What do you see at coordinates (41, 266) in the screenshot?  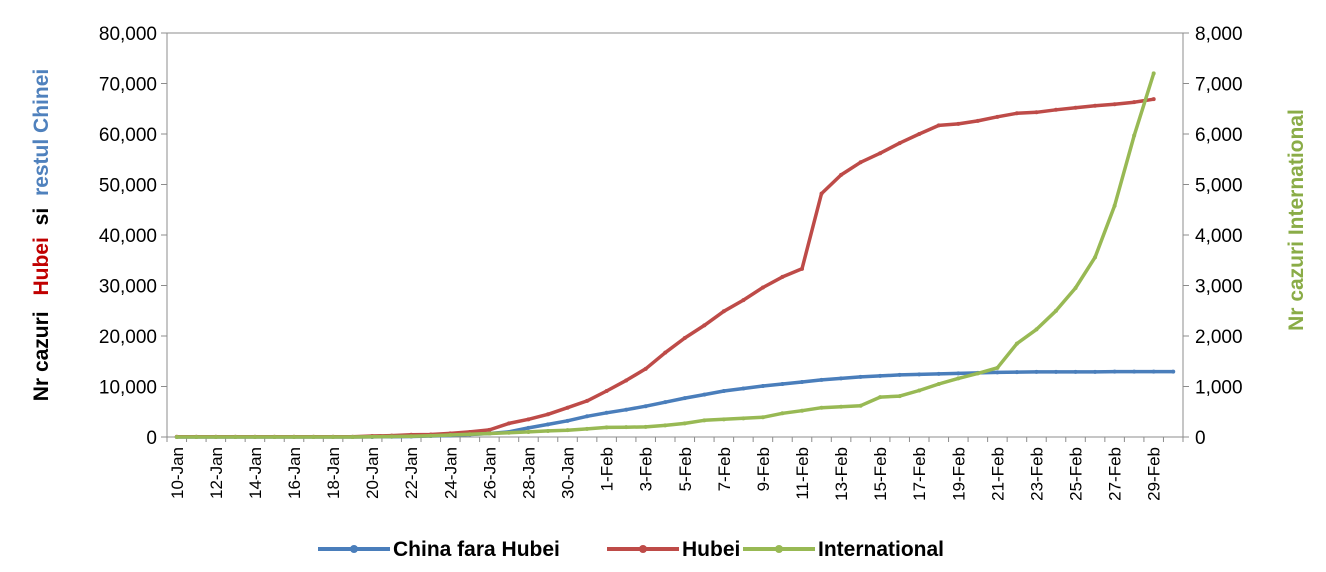 I see `y-axis-left-title-part-2: Hubei` at bounding box center [41, 266].